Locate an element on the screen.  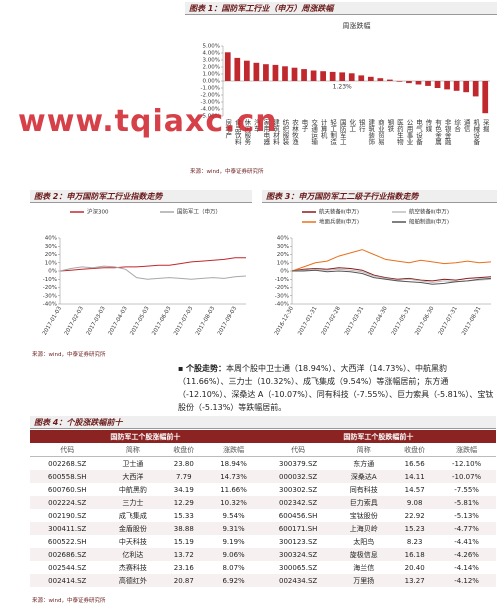
table-cell: 600558.SH is located at coordinates (67, 476).